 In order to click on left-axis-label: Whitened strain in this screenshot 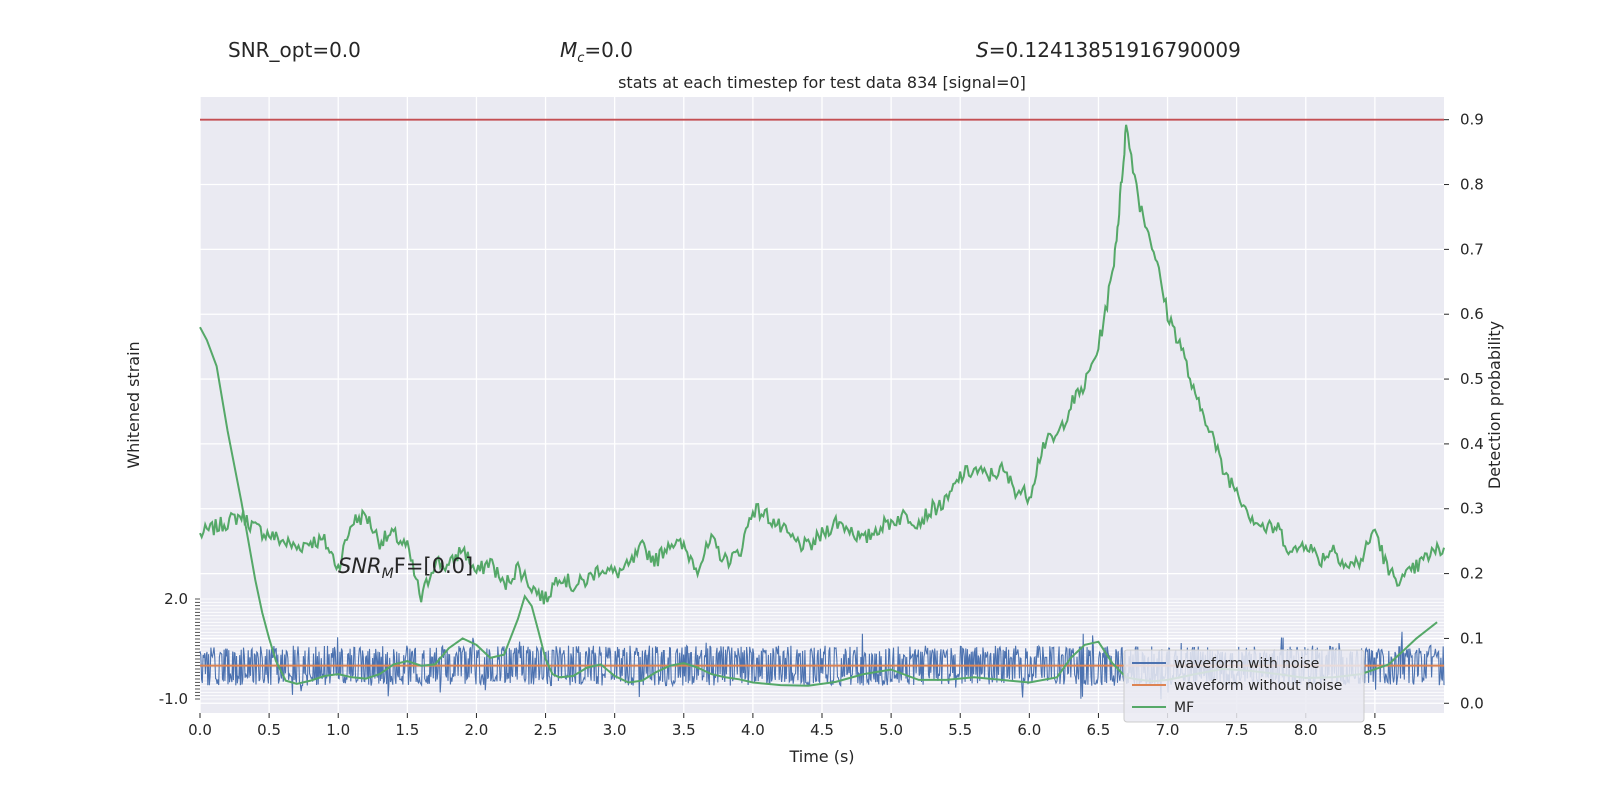, I will do `click(133, 404)`.